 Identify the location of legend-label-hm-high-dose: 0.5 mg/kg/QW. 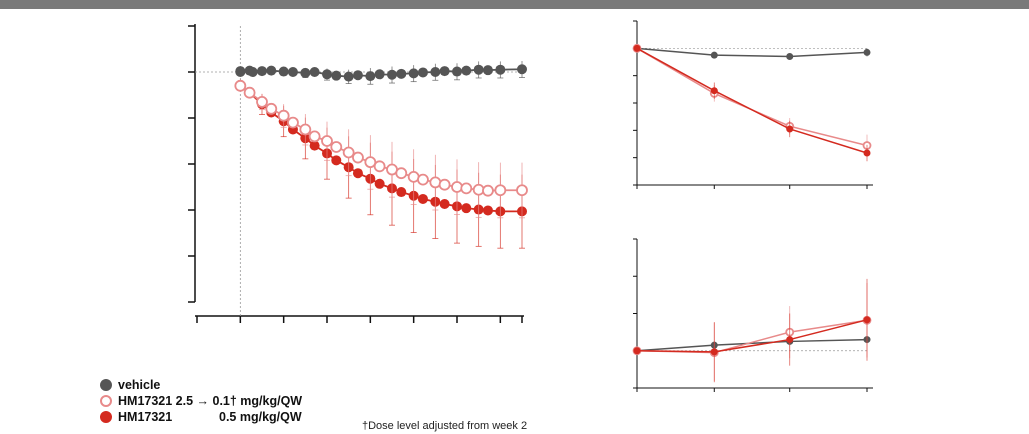
(260, 417).